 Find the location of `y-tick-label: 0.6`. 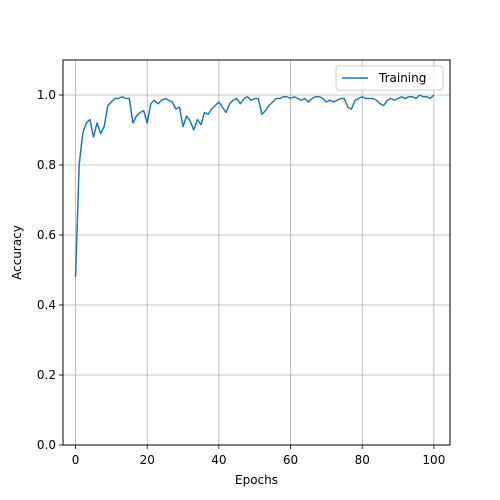

y-tick-label: 0.6 is located at coordinates (46, 235).